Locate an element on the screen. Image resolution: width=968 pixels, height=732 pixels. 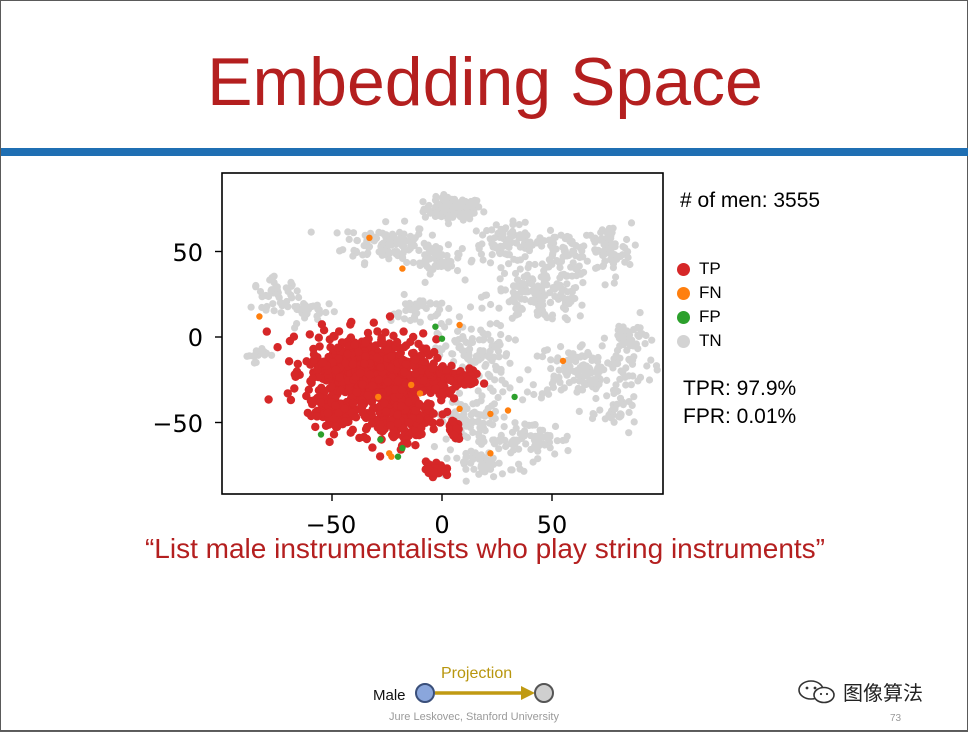
ytick-label: −50 is located at coordinates (177, 424).